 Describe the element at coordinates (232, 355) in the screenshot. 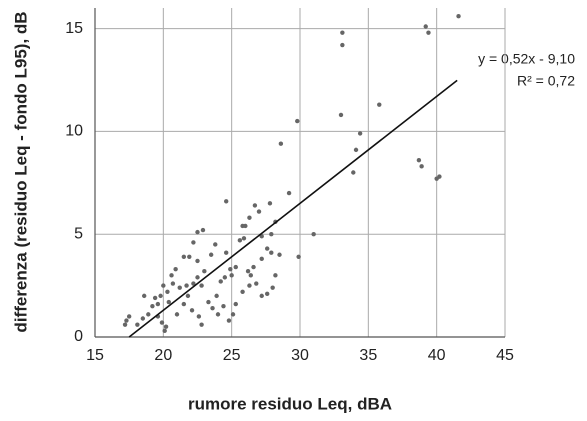

I see `x-tick-label: 25` at that location.